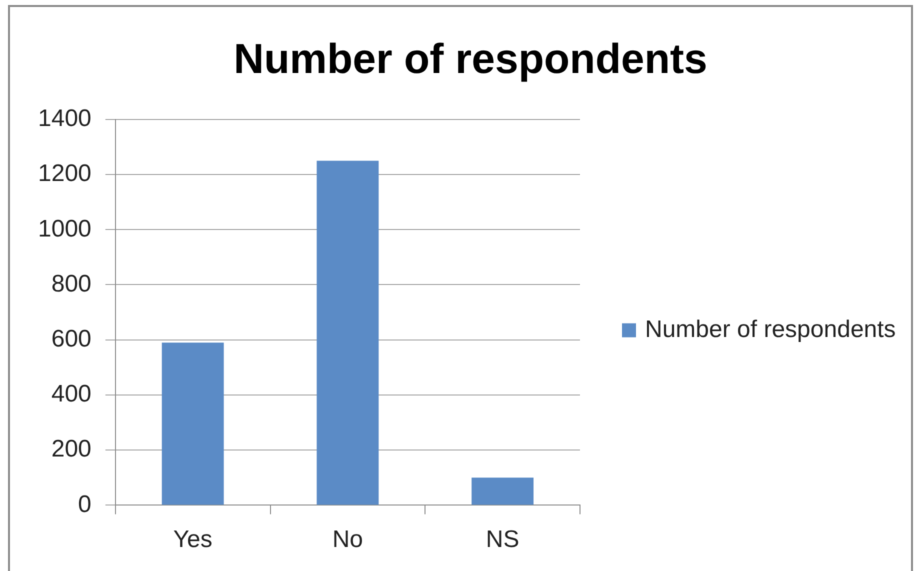 The image size is (917, 571). I want to click on legend-label: Number of respondents, so click(770, 329).